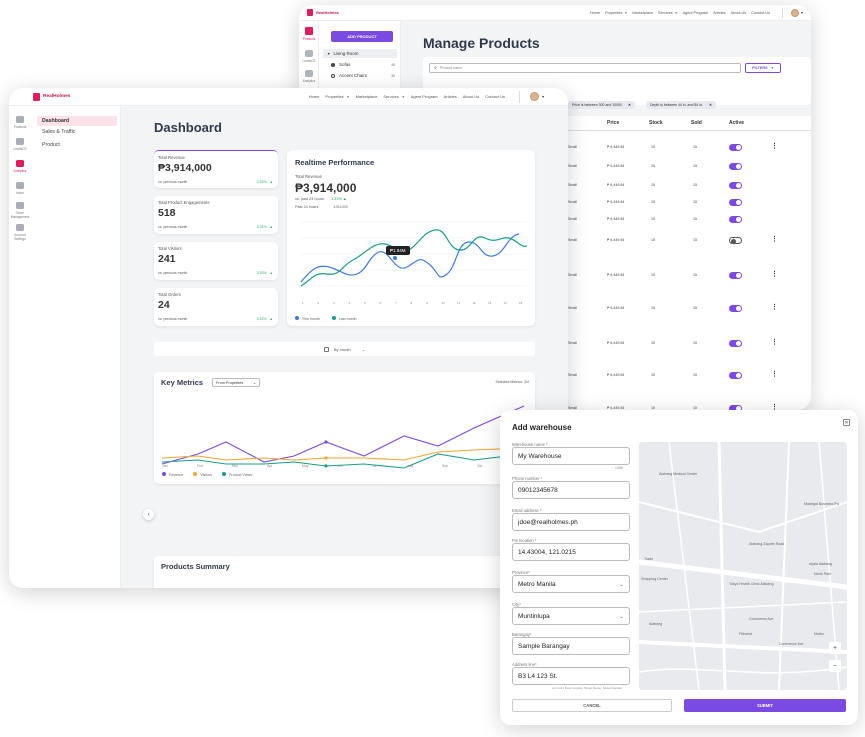 This screenshot has height=737, width=865. I want to click on column-header-stock: Stock, so click(656, 123).